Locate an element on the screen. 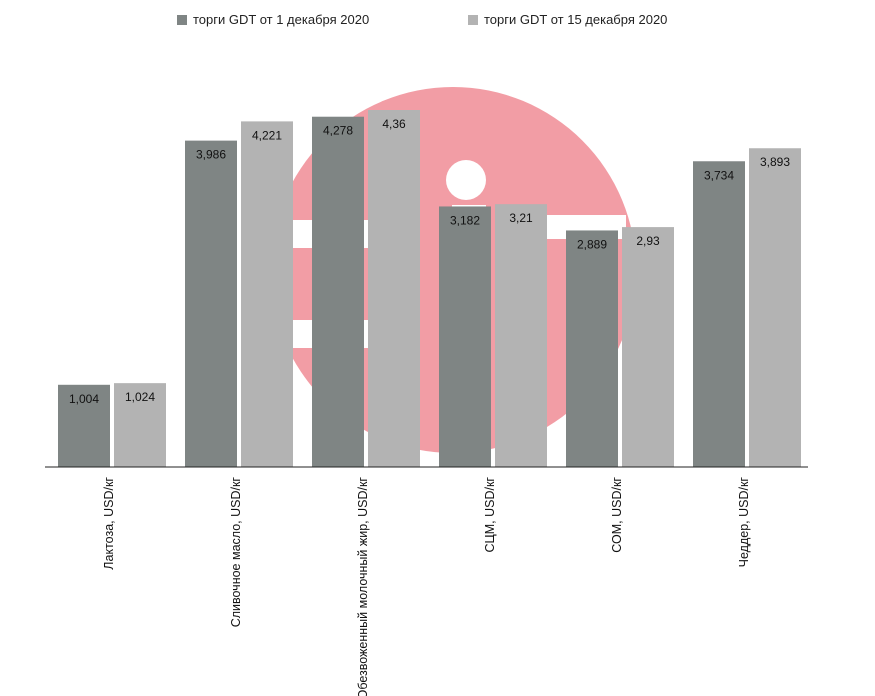  data-label-series-2-cat-3: 4,36 is located at coordinates (394, 124).